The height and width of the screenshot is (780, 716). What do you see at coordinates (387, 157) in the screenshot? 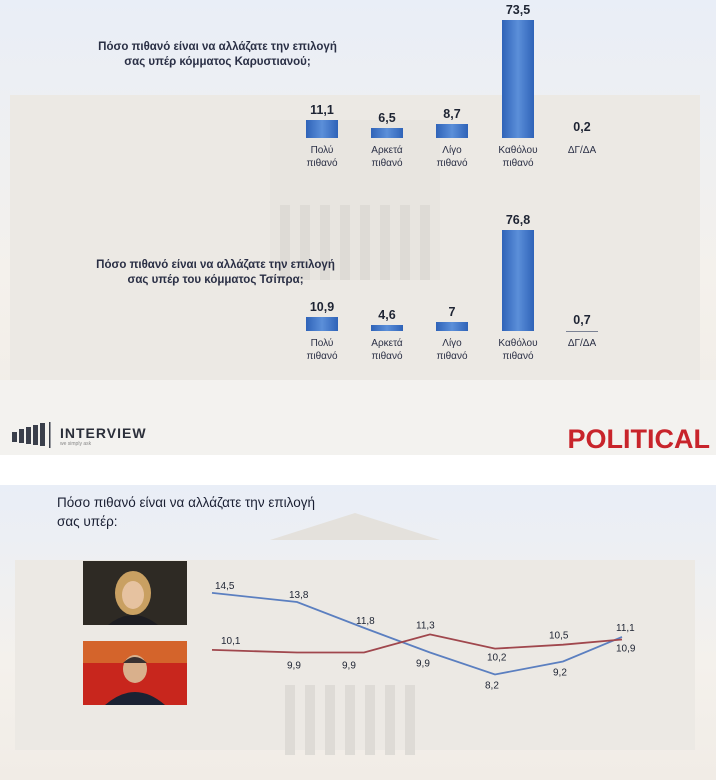
I see `bar-category-label-1-2: Αρκετά πιθανό` at bounding box center [387, 157].